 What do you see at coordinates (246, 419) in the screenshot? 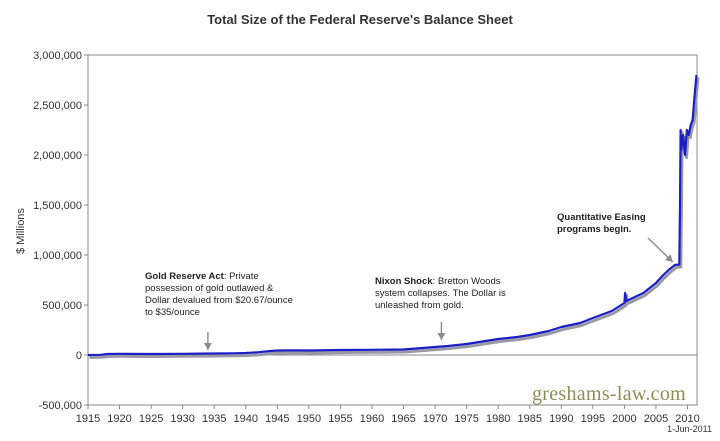
I see `x-tick-label: 1940` at bounding box center [246, 419].